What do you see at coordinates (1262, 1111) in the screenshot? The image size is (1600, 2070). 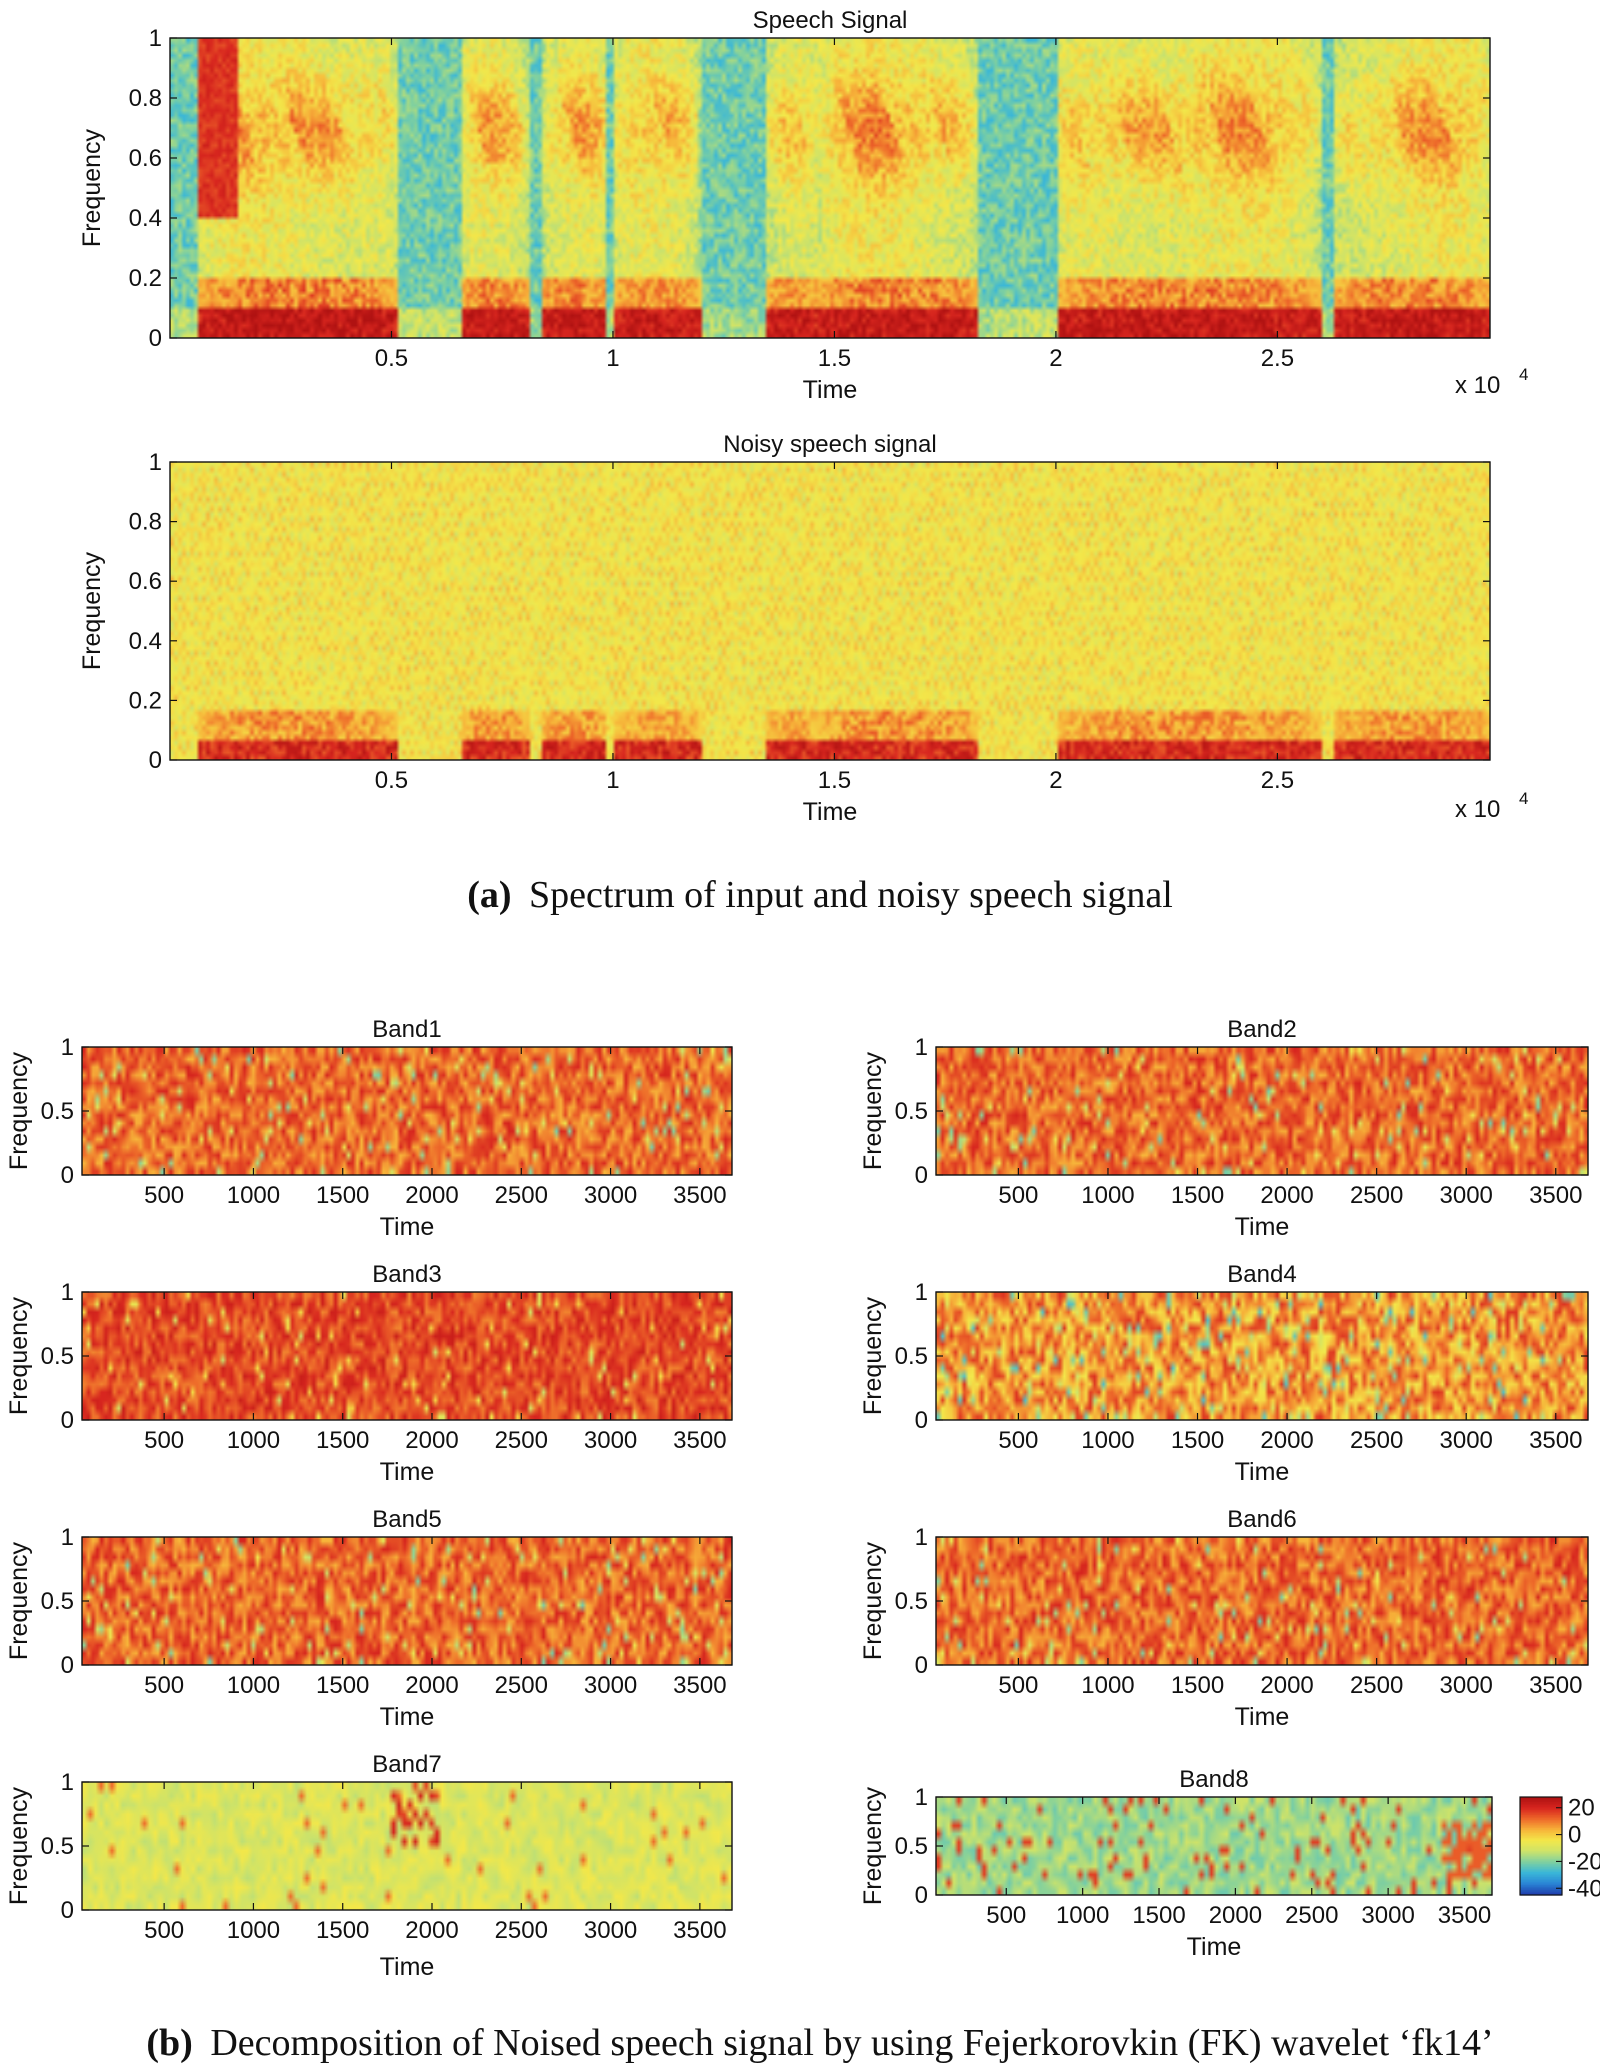 I see `heatmap-band2` at bounding box center [1262, 1111].